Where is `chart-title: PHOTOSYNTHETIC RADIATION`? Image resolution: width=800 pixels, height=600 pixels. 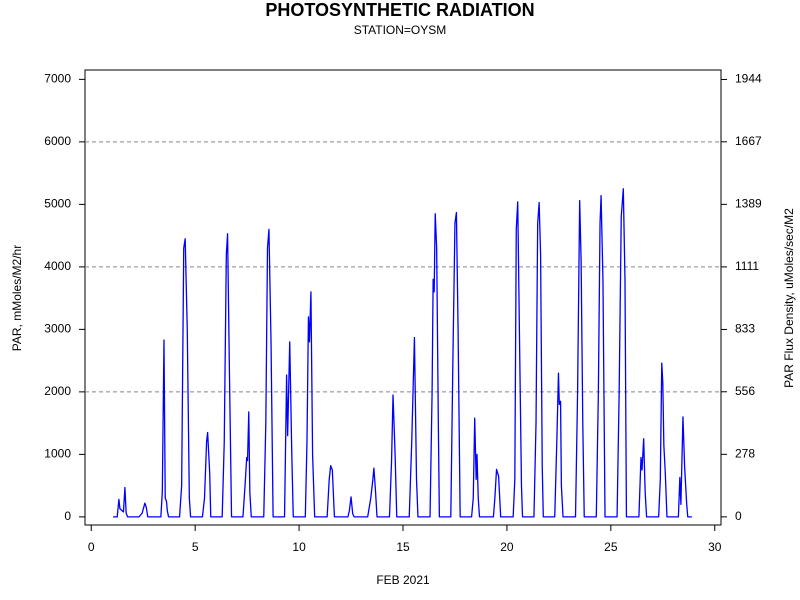
chart-title: PHOTOSYNTHETIC RADIATION is located at coordinates (399, 10).